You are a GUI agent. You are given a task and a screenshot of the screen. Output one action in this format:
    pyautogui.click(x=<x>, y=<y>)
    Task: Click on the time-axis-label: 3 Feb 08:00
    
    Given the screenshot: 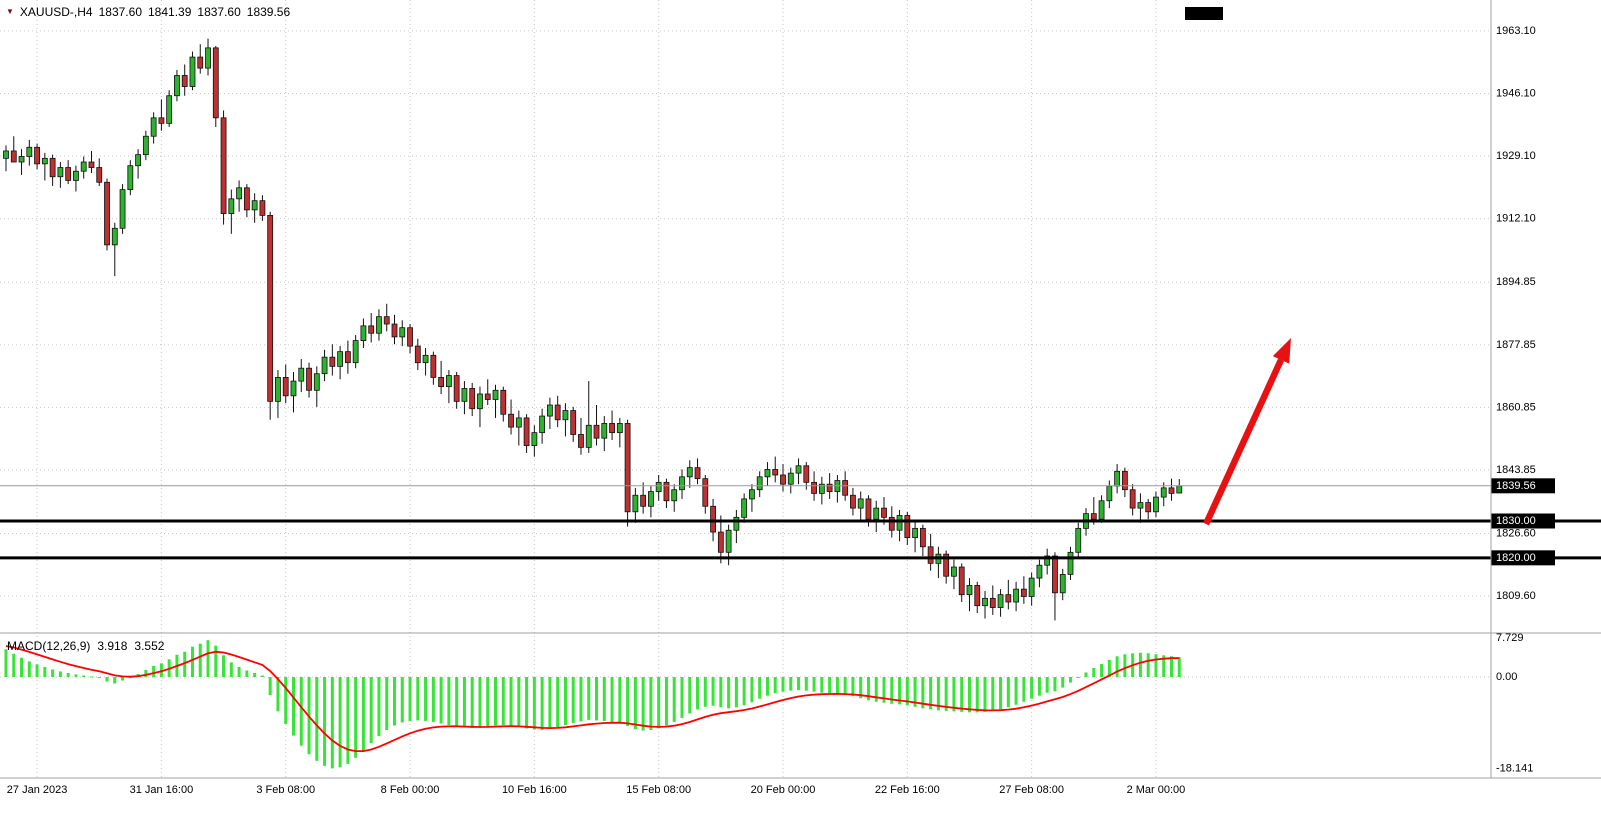 What is the action you would take?
    pyautogui.click(x=285, y=790)
    